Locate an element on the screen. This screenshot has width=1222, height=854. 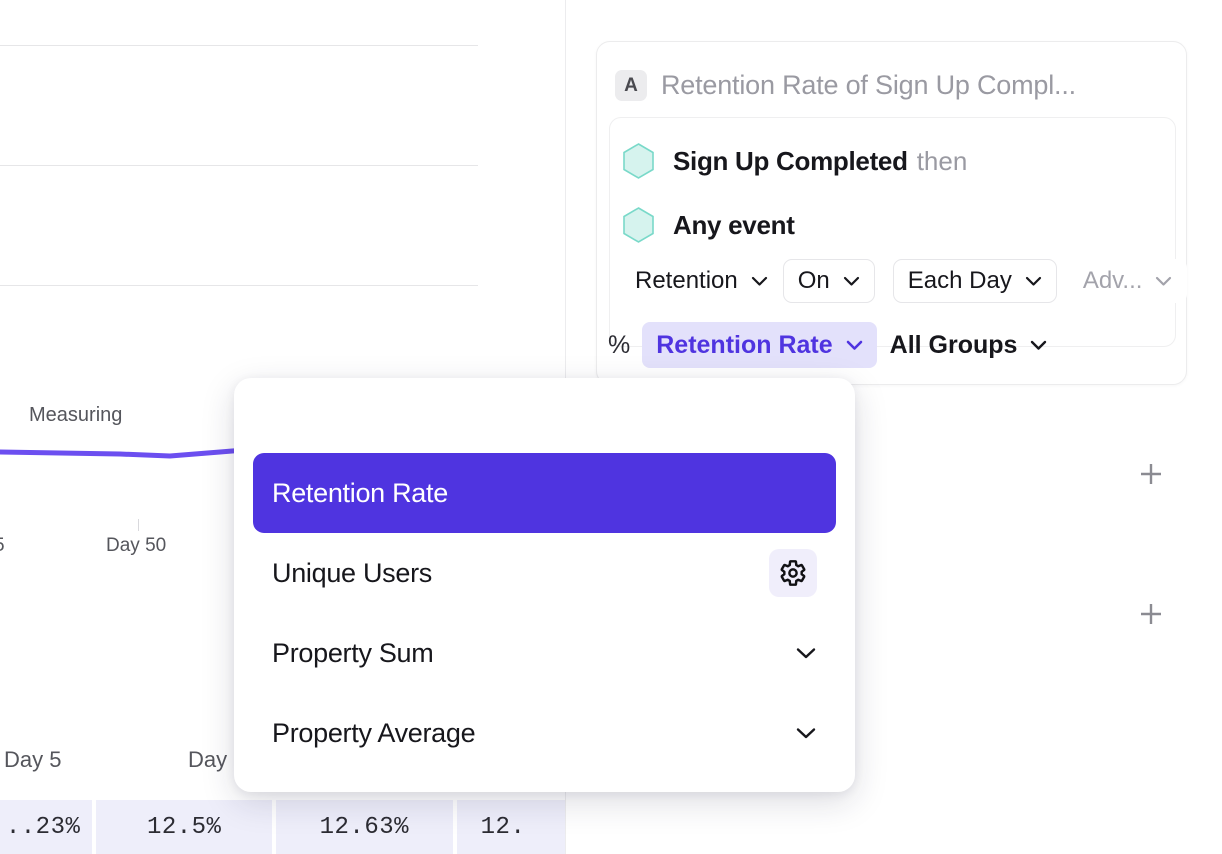
retention-table-row: ..23% 12.5% 12.63% 12. is located at coordinates (283, 827).